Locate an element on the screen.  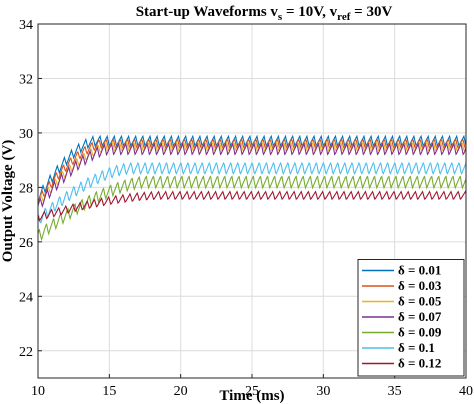
y-tick-label: 24 is located at coordinates (26, 297).